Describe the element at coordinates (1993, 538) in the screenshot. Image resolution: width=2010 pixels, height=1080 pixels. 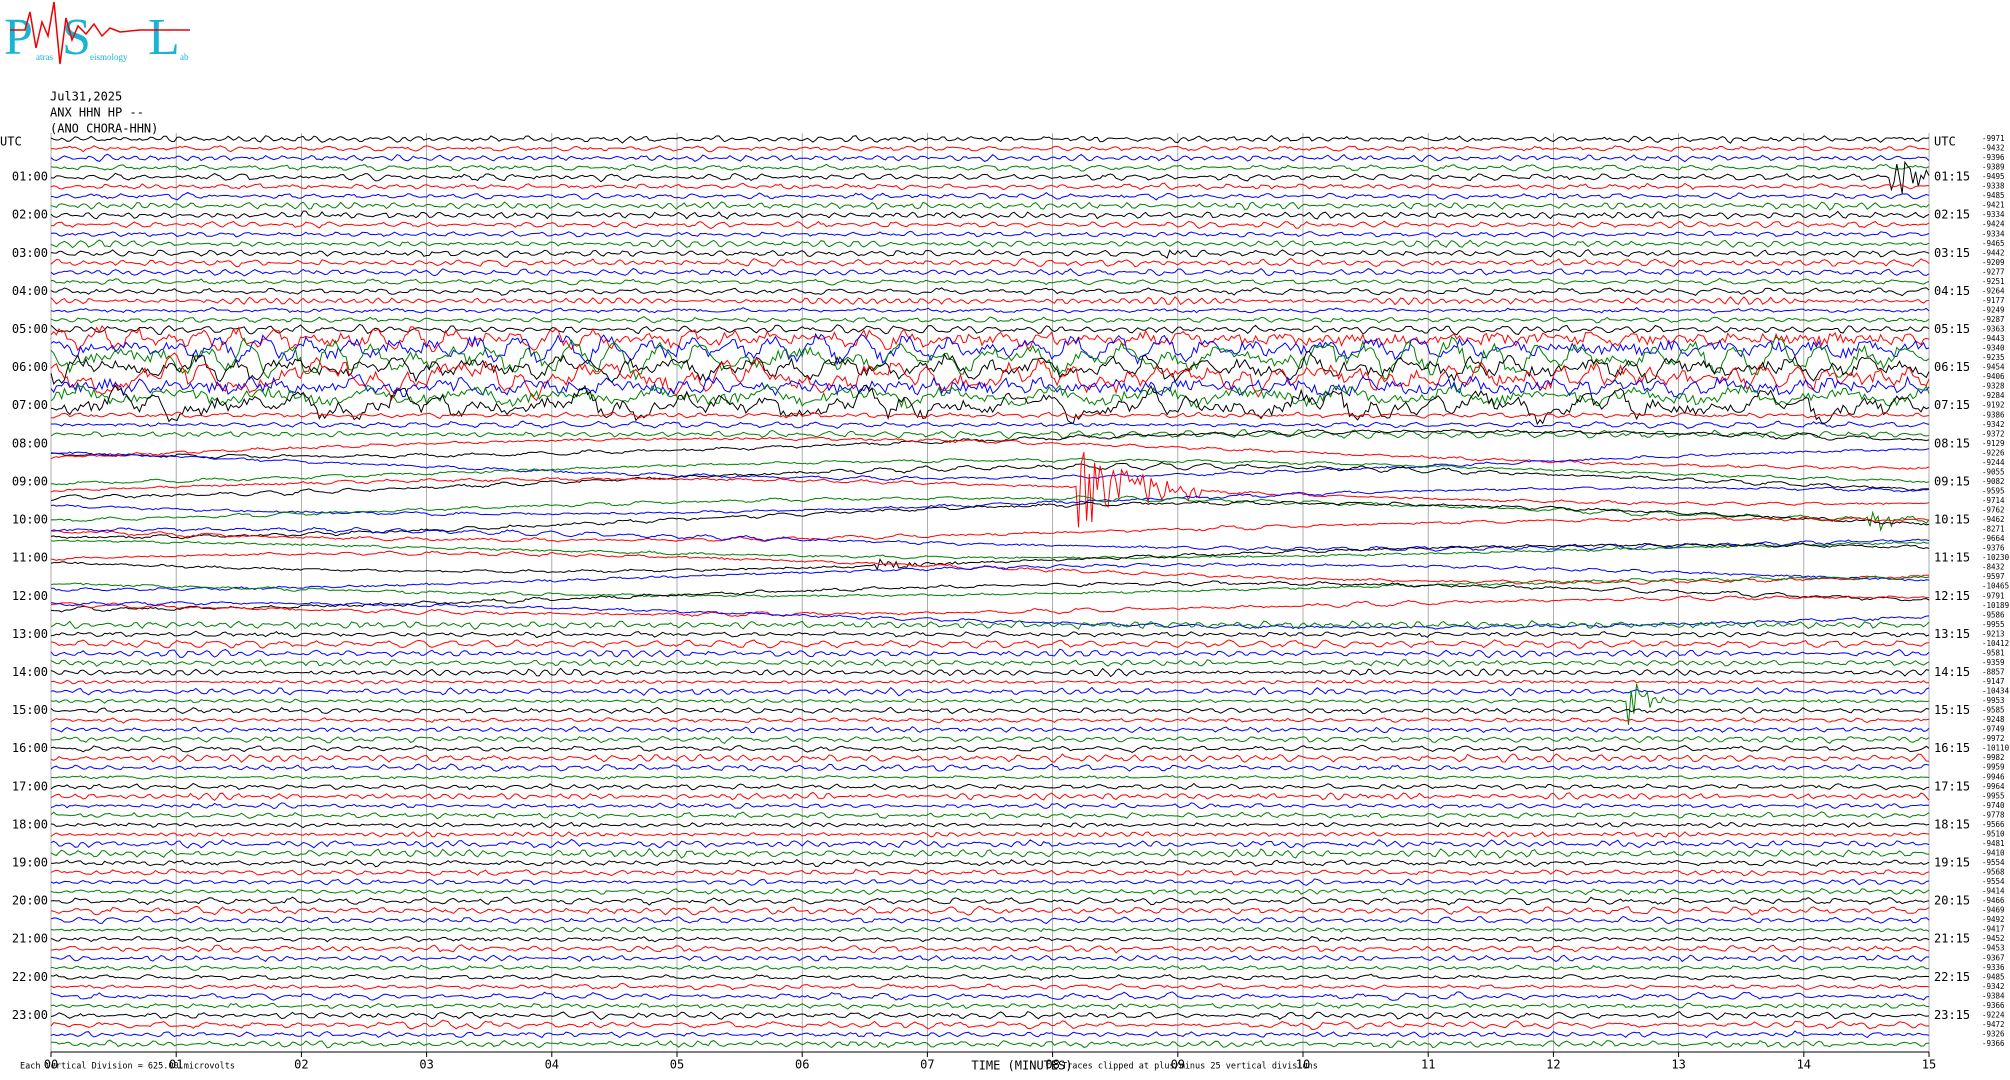
I see `trace-offset: -9664` at that location.